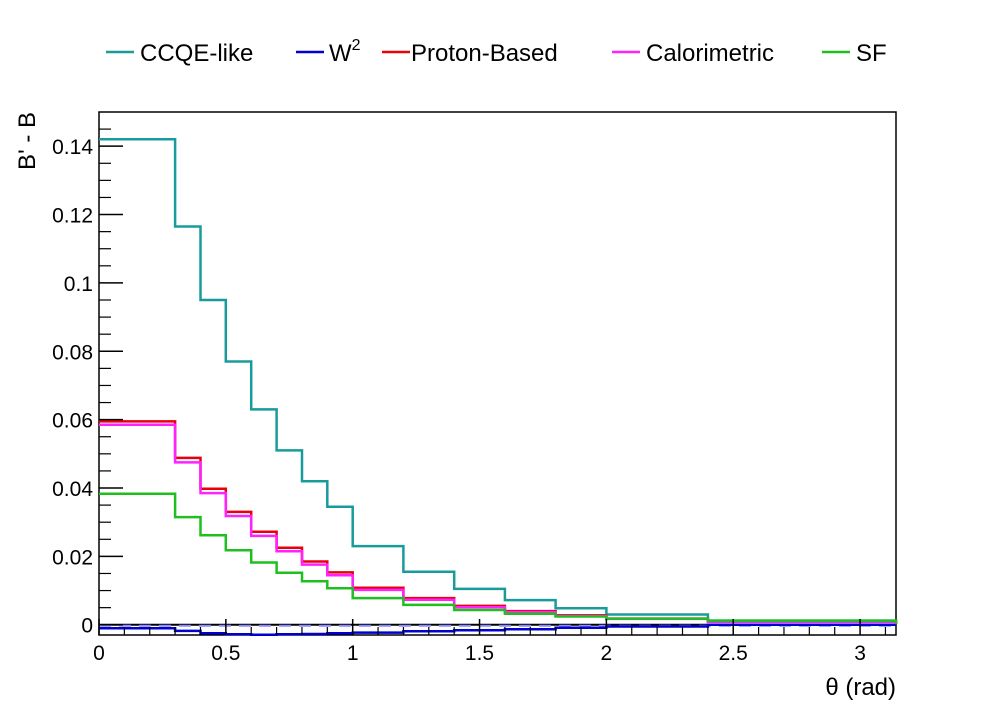 The height and width of the screenshot is (715, 997). Describe the element at coordinates (710, 53) in the screenshot. I see `legend-label: Calorimetric` at that location.